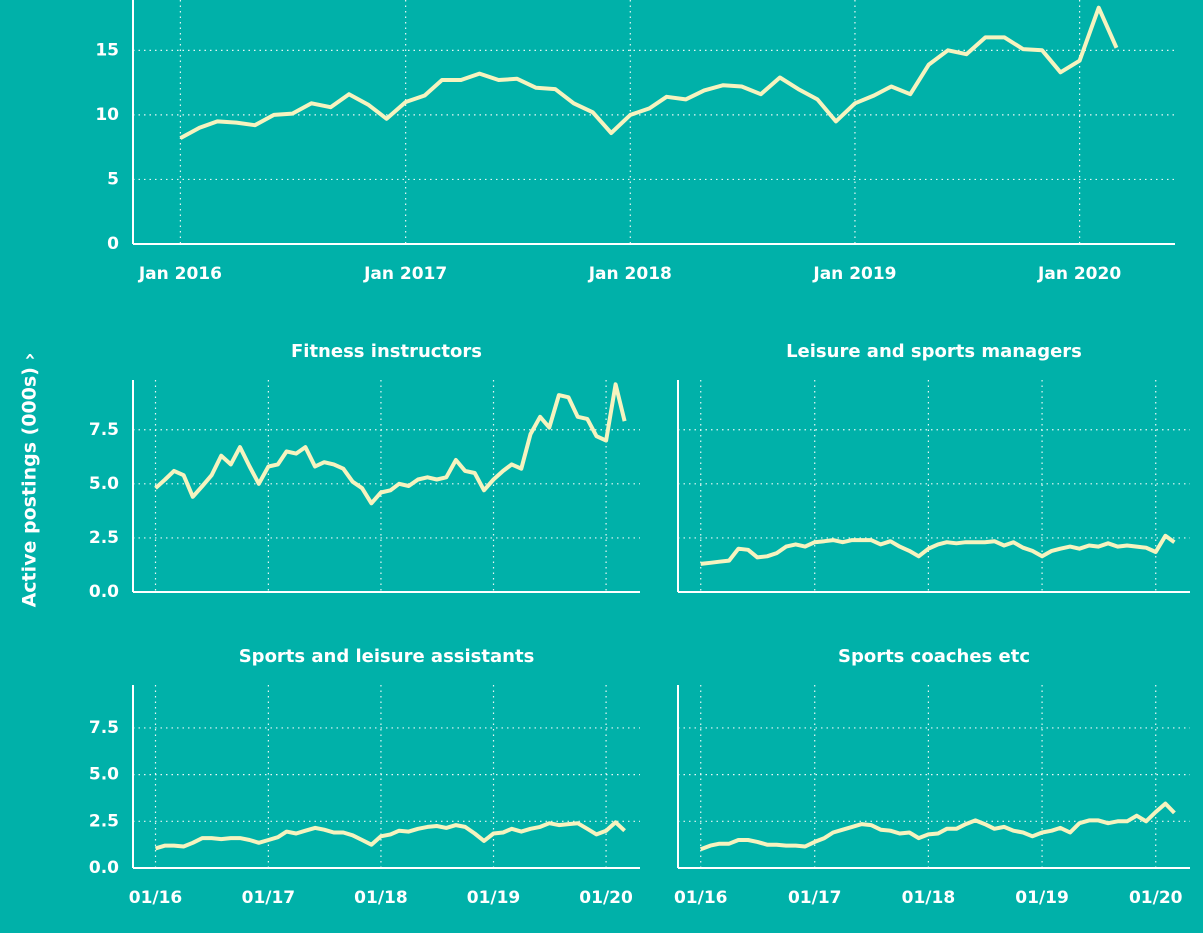 The height and width of the screenshot is (933, 1203). What do you see at coordinates (934, 351) in the screenshot?
I see `panel-title: Leisure and sports managers` at bounding box center [934, 351].